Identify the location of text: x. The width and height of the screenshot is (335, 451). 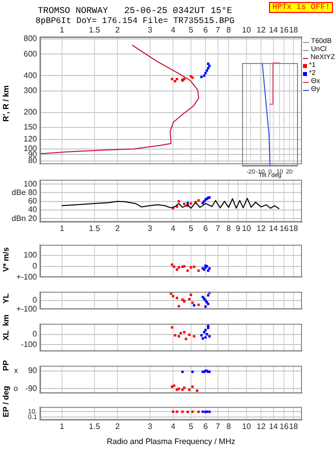
(16, 370).